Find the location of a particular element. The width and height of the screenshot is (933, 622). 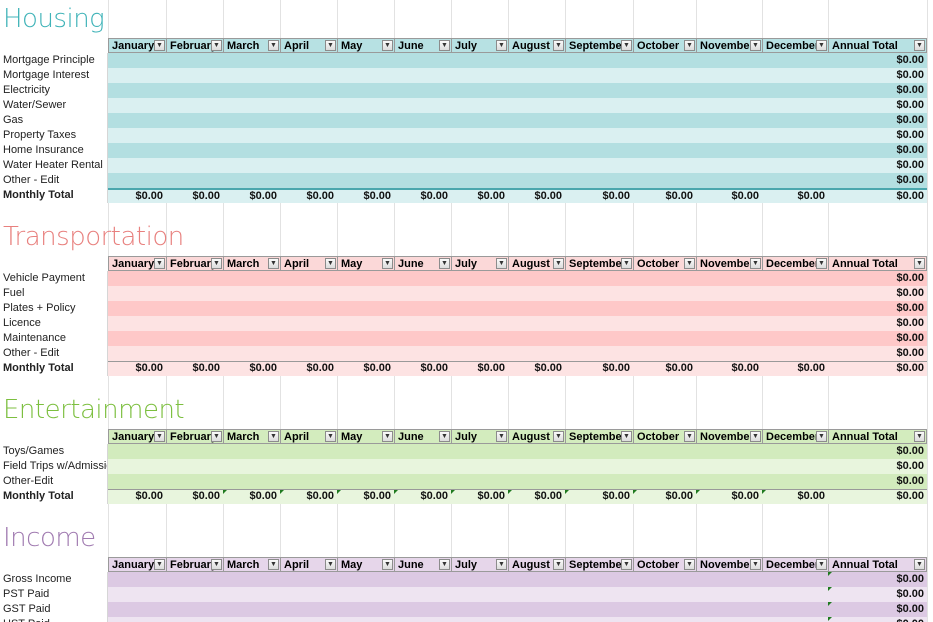

row-label: Vehicle Payment is located at coordinates (54, 278).